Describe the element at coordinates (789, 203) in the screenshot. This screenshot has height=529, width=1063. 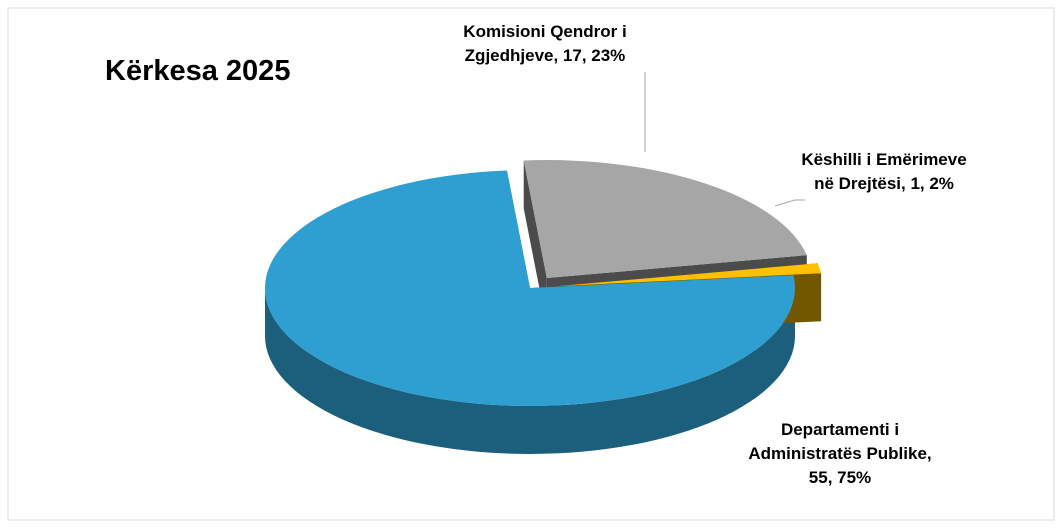
I see `leader-line` at that location.